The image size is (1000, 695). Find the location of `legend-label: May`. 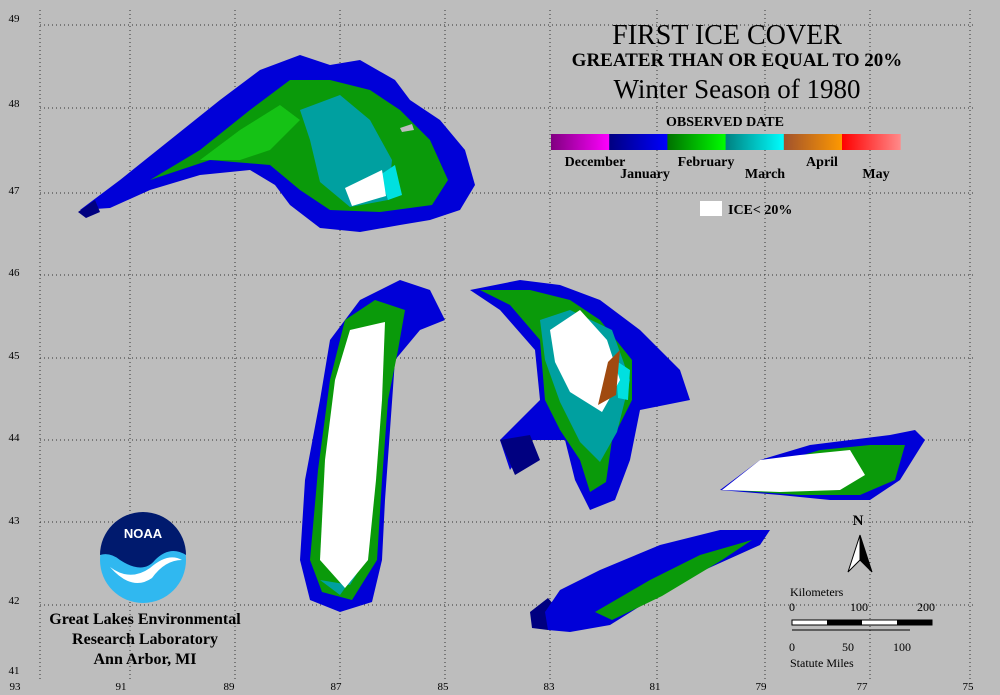

legend-label: May is located at coordinates (875, 174).